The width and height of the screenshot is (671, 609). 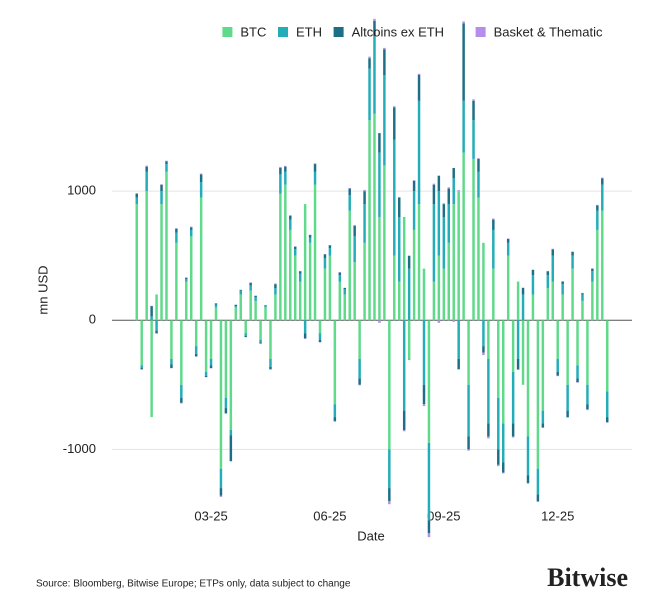 I want to click on logo: Bitwise, so click(x=587, y=577).